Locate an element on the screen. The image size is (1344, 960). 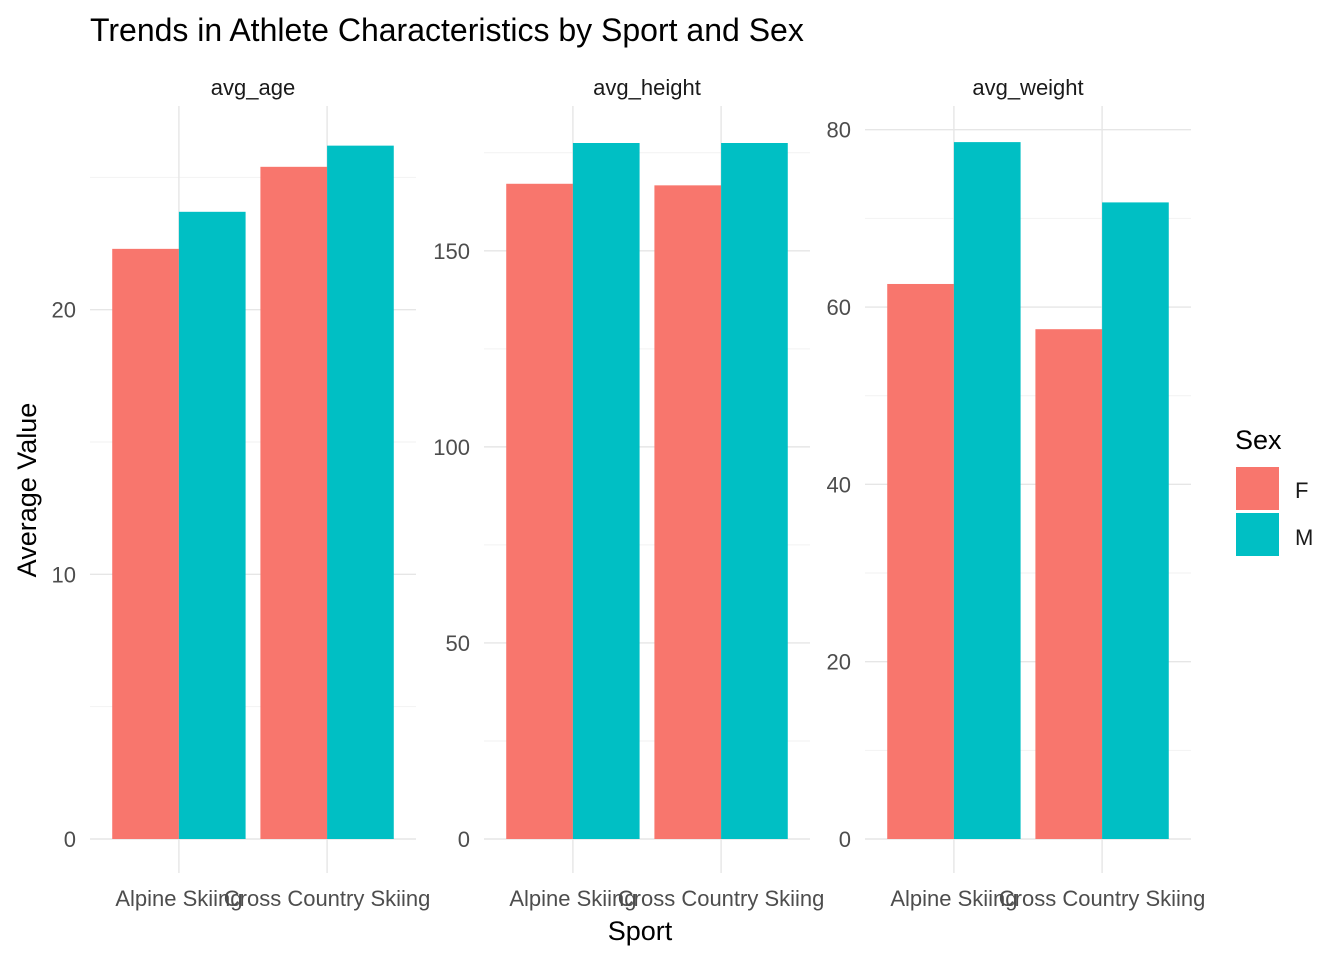
legend: Sex F M is located at coordinates (1274, 490).